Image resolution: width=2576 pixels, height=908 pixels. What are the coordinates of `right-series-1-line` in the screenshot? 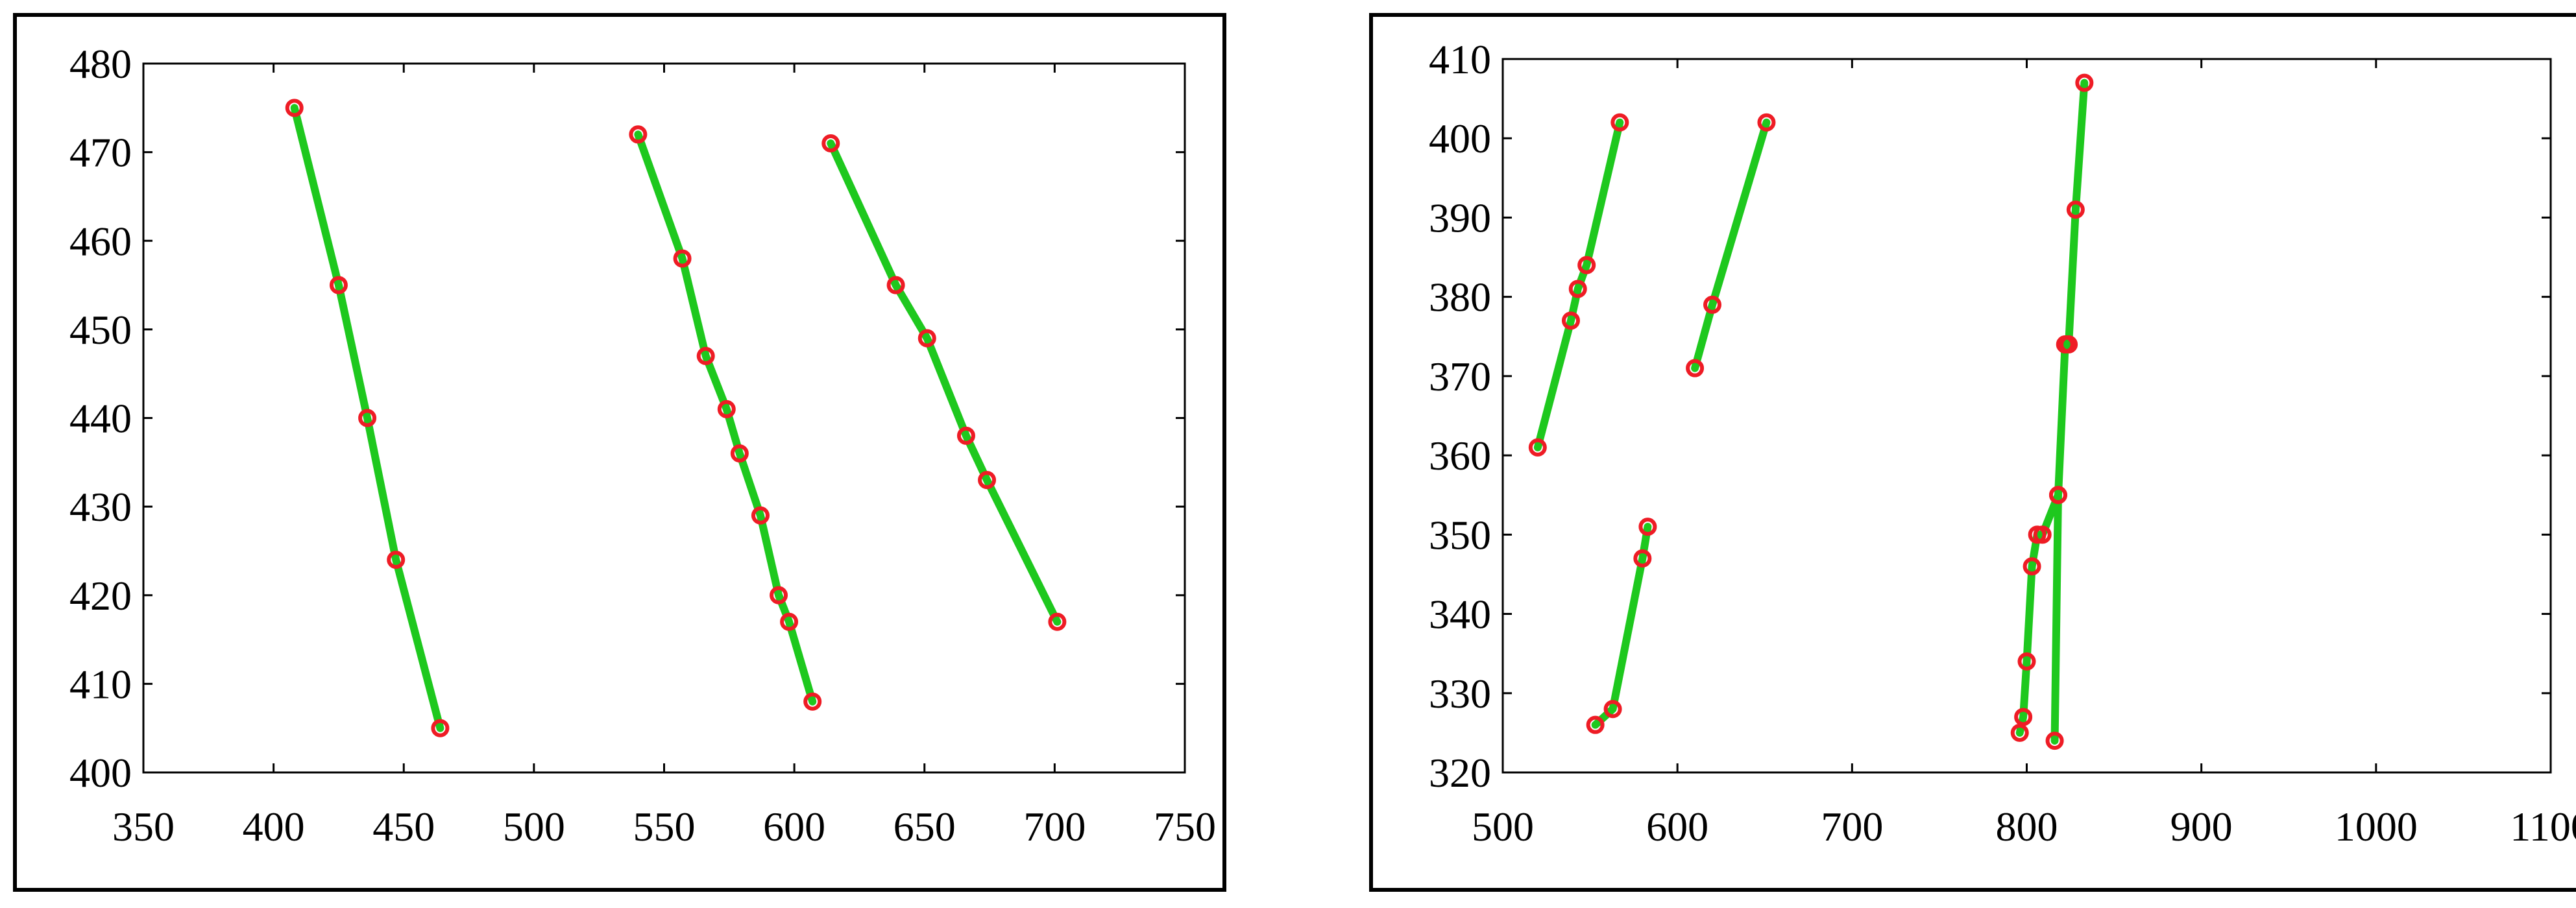 It's located at (1578, 284).